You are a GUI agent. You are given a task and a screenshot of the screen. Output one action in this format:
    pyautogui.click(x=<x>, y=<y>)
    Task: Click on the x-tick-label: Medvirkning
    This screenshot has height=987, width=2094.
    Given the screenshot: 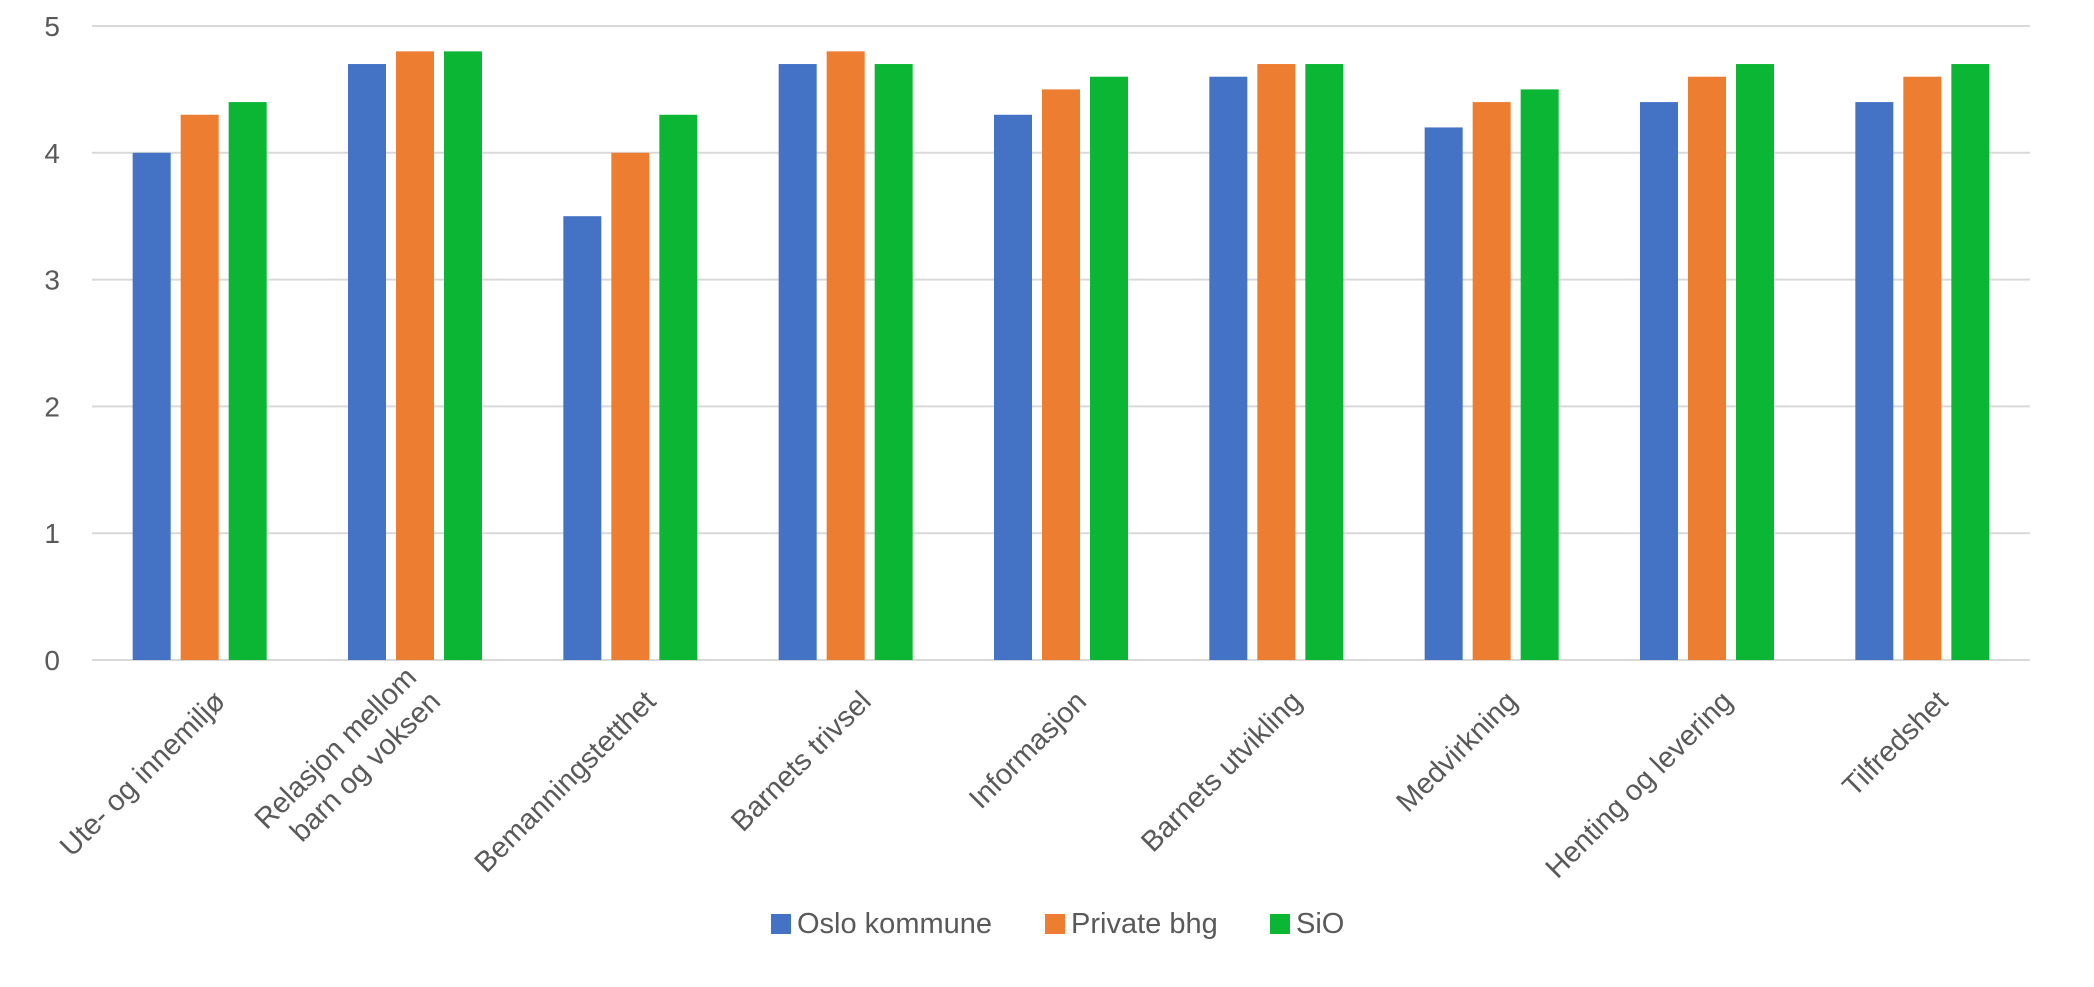 What is the action you would take?
    pyautogui.click(x=1457, y=751)
    